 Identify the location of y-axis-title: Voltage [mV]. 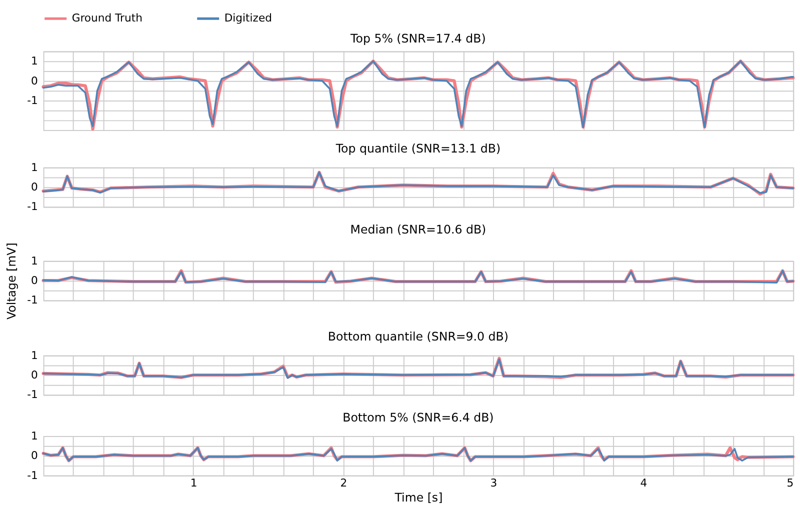
(11, 281).